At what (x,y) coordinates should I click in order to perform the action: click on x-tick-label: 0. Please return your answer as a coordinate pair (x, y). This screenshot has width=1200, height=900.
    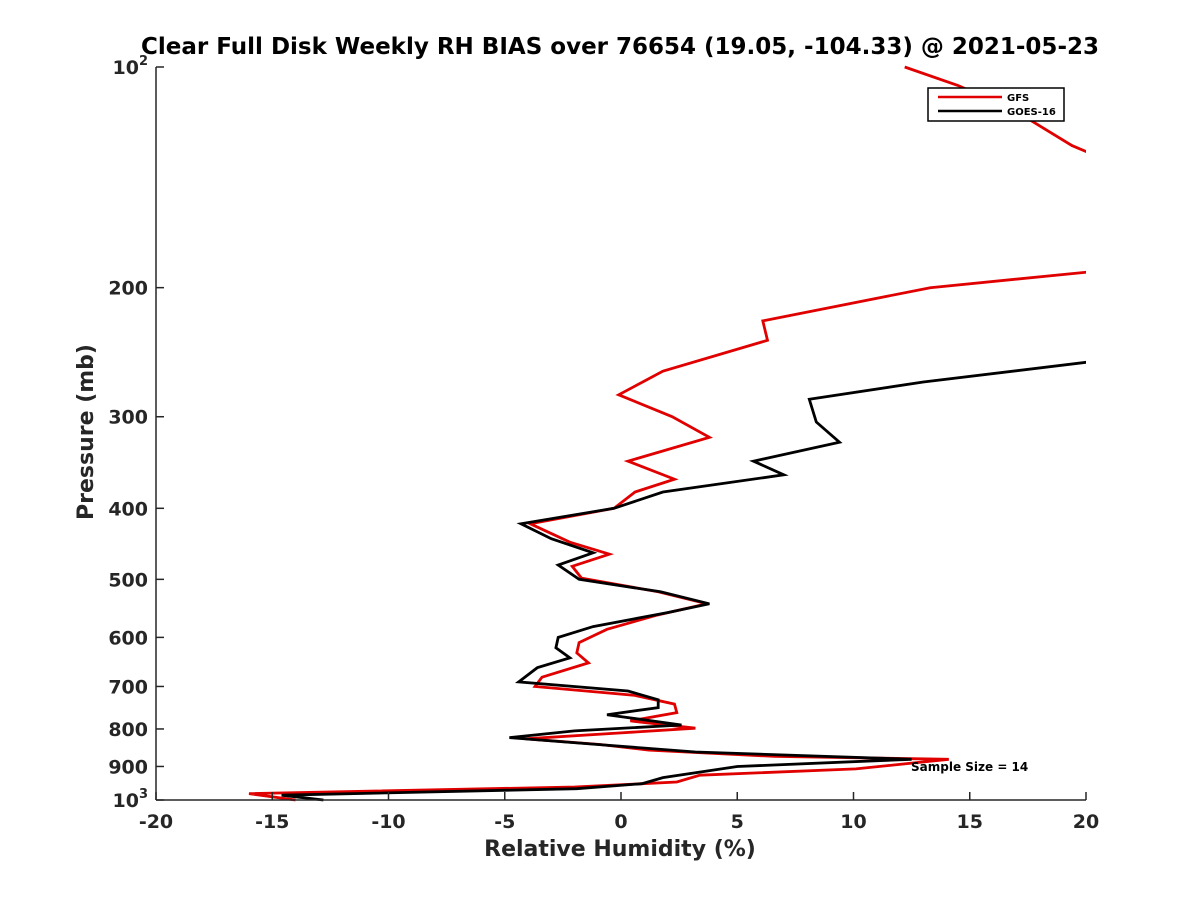
    Looking at the image, I should click on (620, 822).